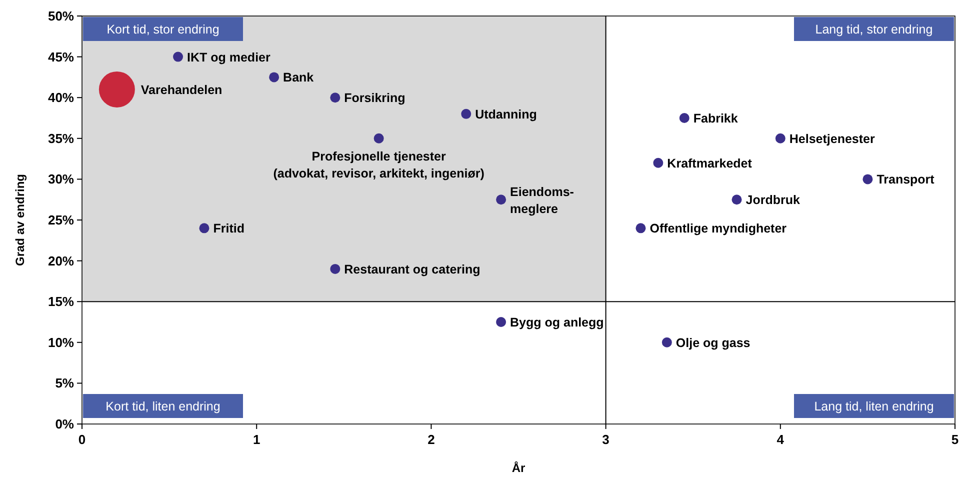  What do you see at coordinates (431, 439) in the screenshot?
I see `x-tick-label: 2` at bounding box center [431, 439].